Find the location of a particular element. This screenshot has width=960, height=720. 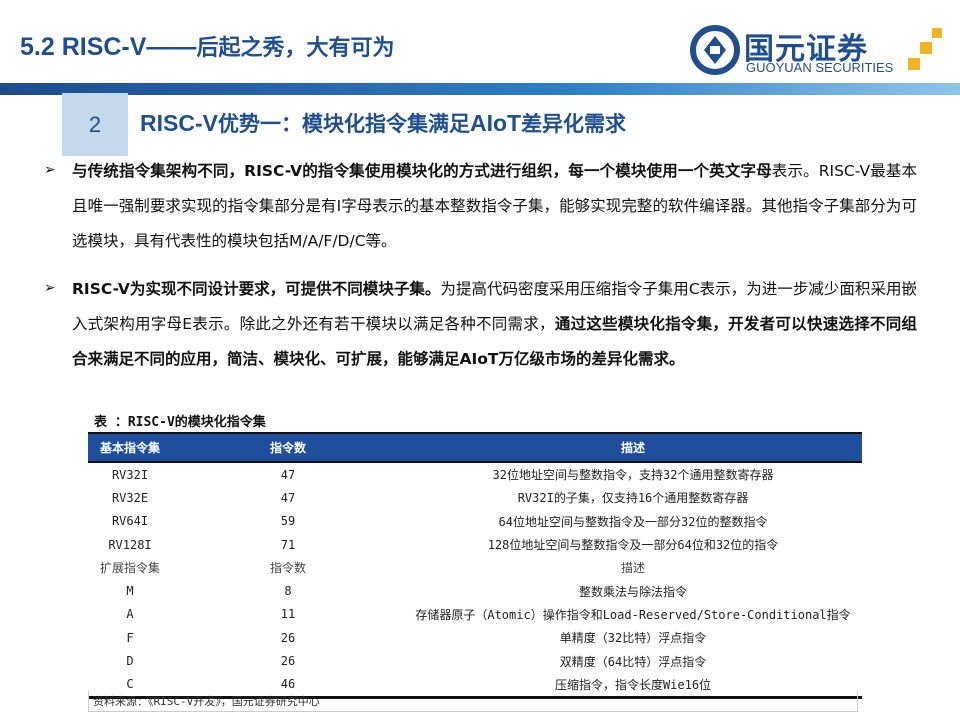

source-note: 资料来源：《RISC-V开发》，国元证券研究中心 is located at coordinates (473, 701).